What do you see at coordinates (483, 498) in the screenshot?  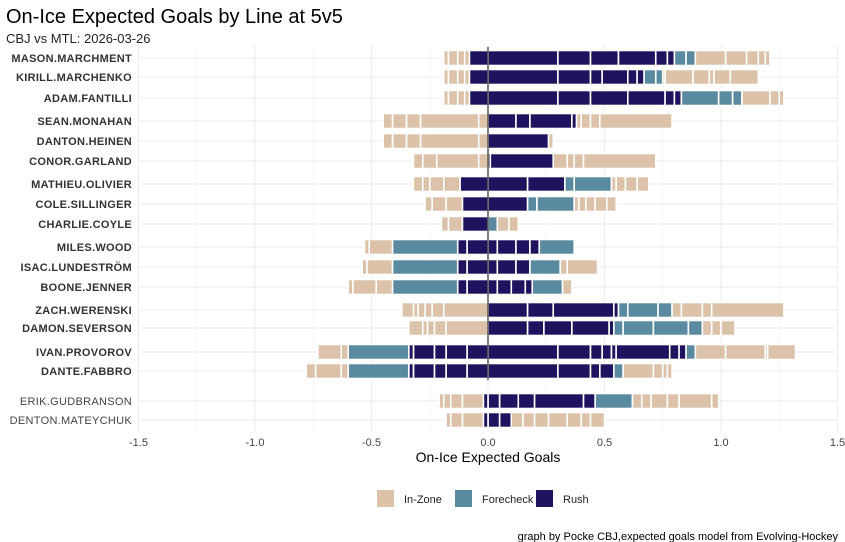 I see `legend: In-Zone Forecheck Rush` at bounding box center [483, 498].